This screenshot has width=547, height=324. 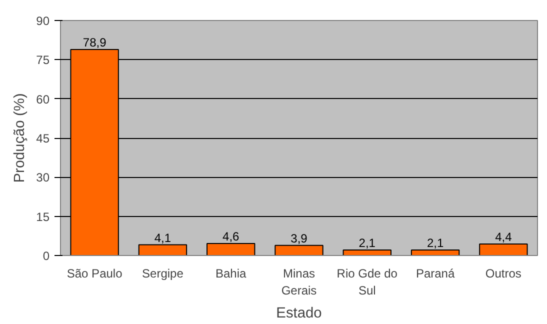 I want to click on y-axis-title: Produção (%), so click(x=20, y=138).